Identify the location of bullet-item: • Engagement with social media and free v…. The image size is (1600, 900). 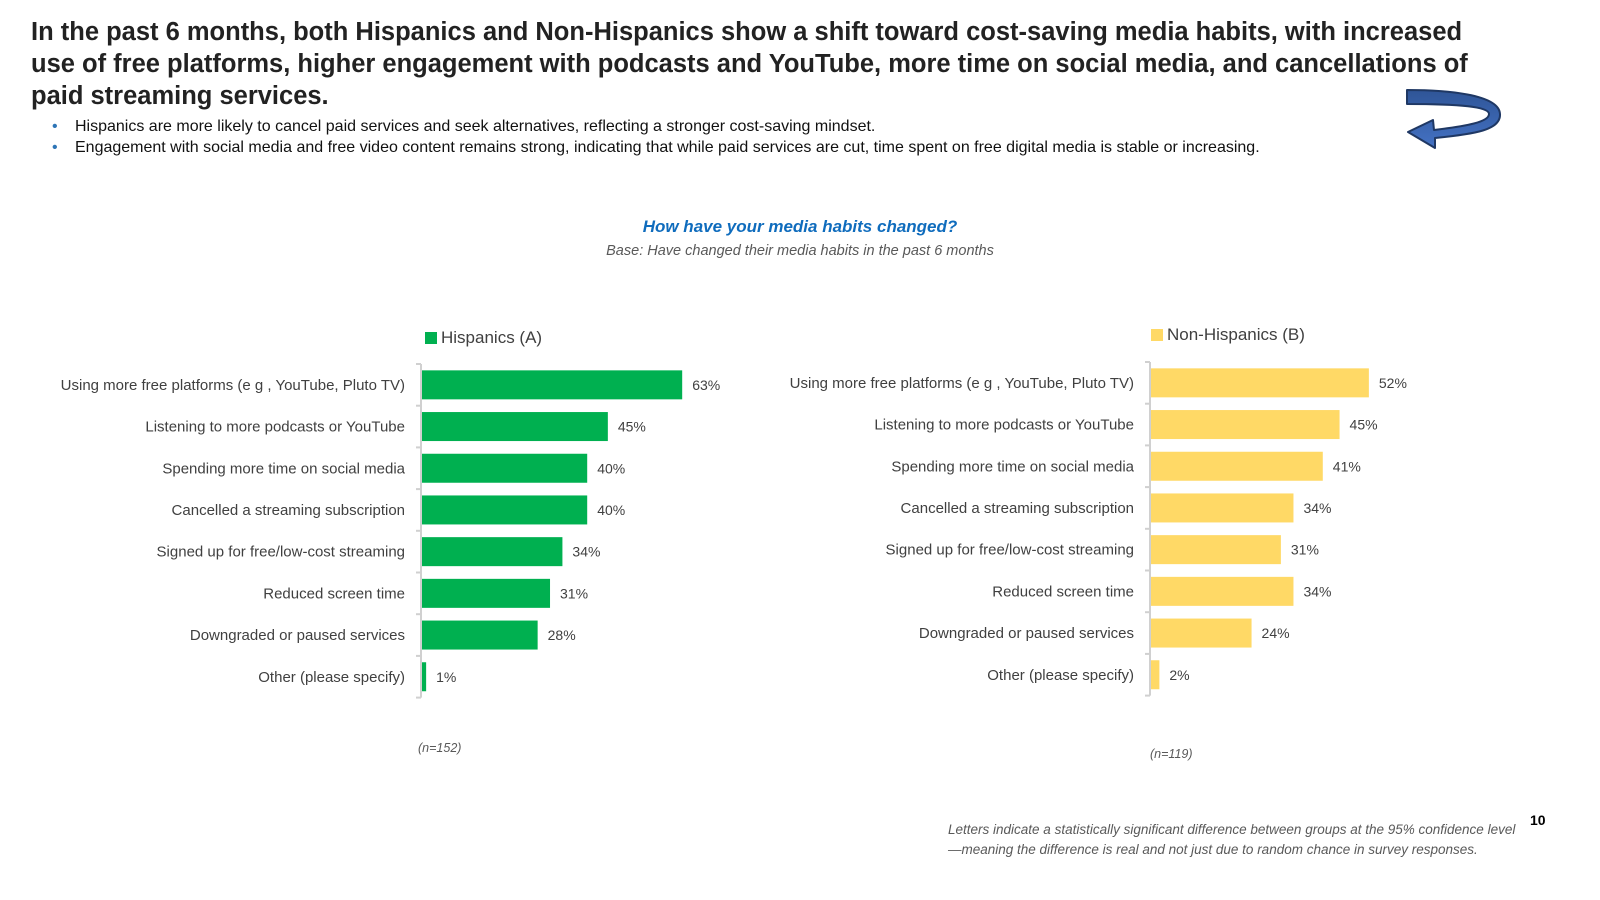
(662, 147).